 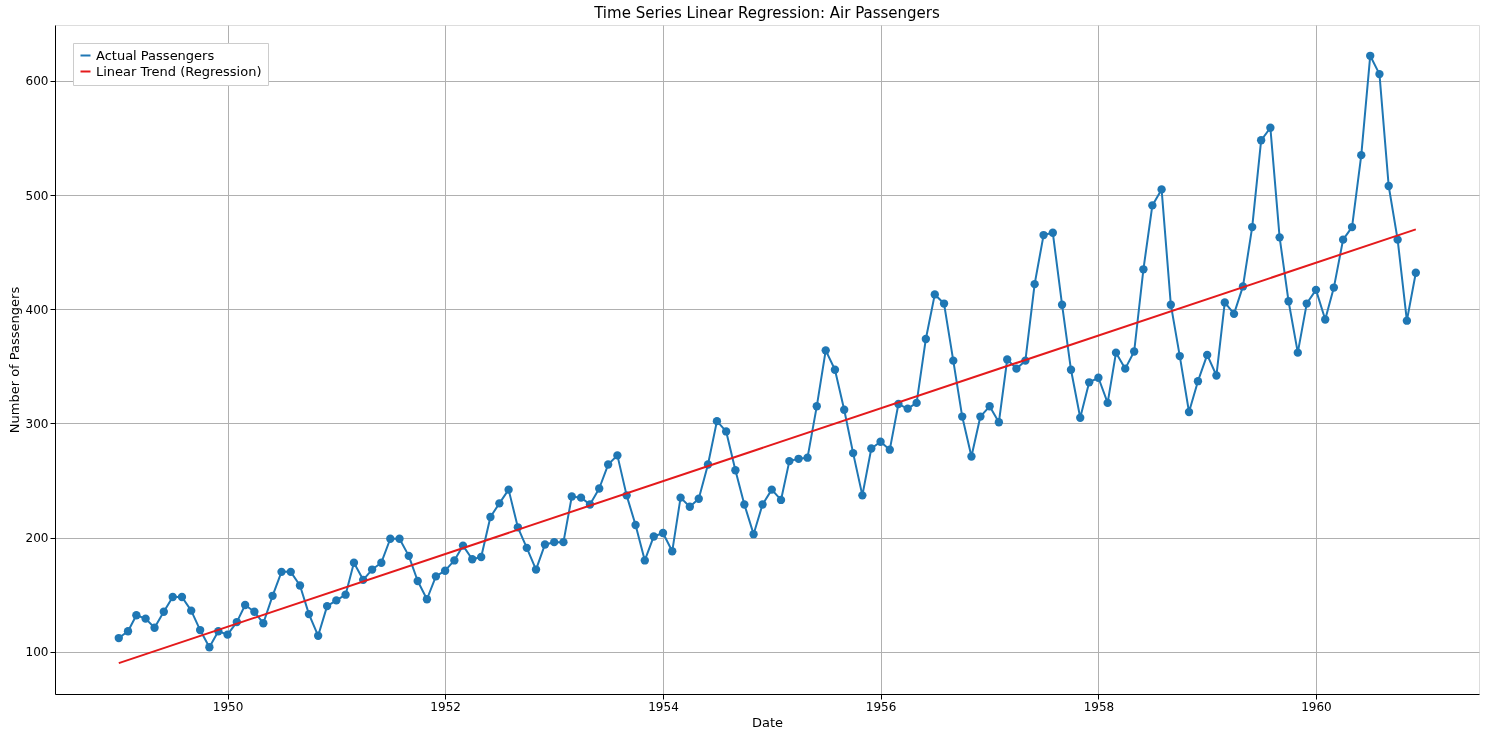 What do you see at coordinates (37, 81) in the screenshot?
I see `y-tick-label: 600` at bounding box center [37, 81].